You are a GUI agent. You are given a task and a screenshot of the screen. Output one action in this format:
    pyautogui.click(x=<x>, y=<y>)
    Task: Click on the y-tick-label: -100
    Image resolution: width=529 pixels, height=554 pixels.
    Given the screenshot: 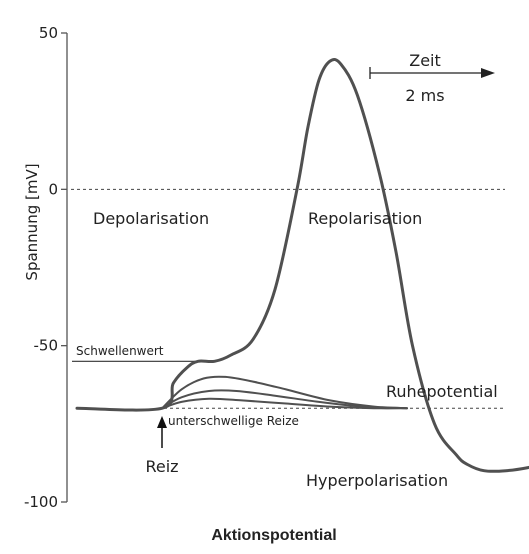 What is the action you would take?
    pyautogui.click(x=41, y=502)
    